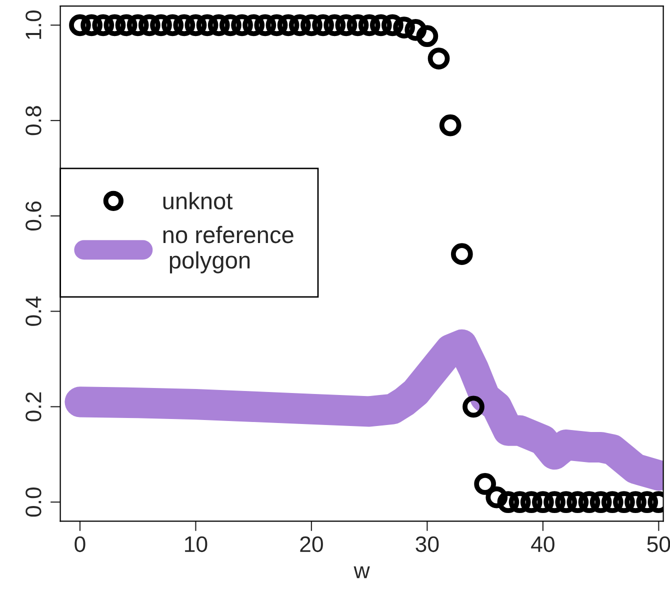  What do you see at coordinates (34, 407) in the screenshot?
I see `y-tick-label: 0.2` at bounding box center [34, 407].